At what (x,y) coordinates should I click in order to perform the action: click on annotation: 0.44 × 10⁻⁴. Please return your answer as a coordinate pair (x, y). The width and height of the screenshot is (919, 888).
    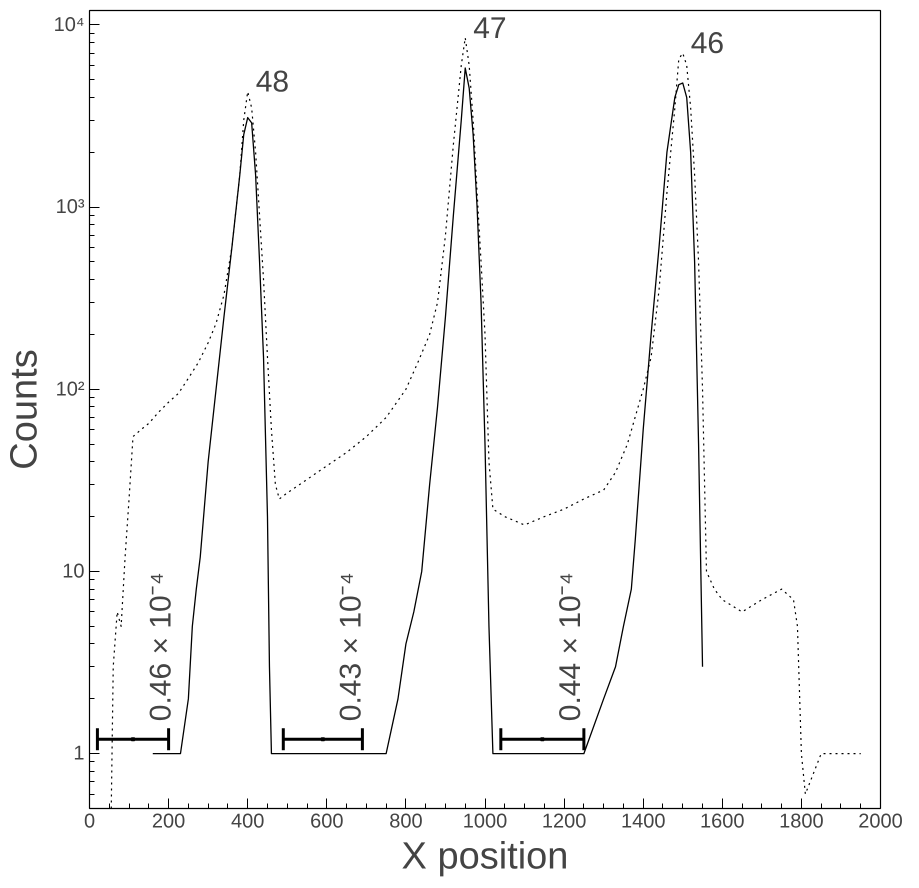
    Looking at the image, I should click on (570, 647).